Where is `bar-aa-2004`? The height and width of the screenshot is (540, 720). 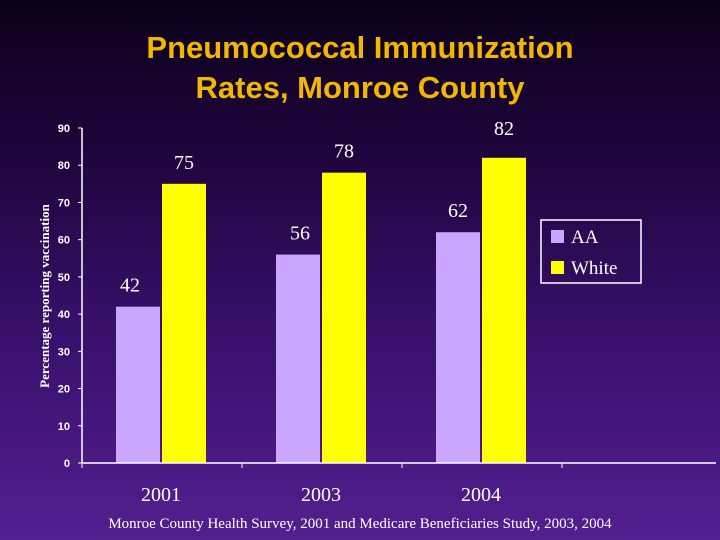 bar-aa-2004 is located at coordinates (458, 347).